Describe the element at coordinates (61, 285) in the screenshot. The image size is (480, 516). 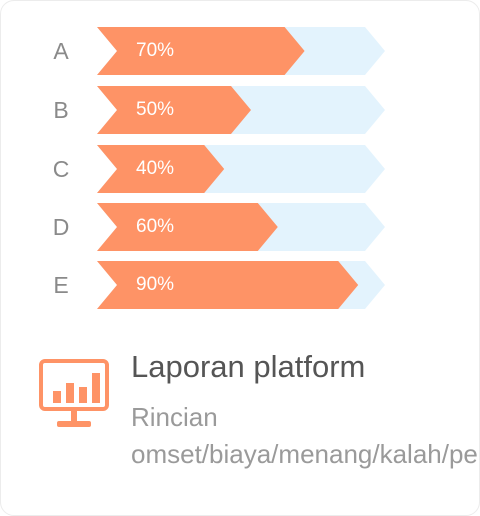
I see `category-label: E` at that location.